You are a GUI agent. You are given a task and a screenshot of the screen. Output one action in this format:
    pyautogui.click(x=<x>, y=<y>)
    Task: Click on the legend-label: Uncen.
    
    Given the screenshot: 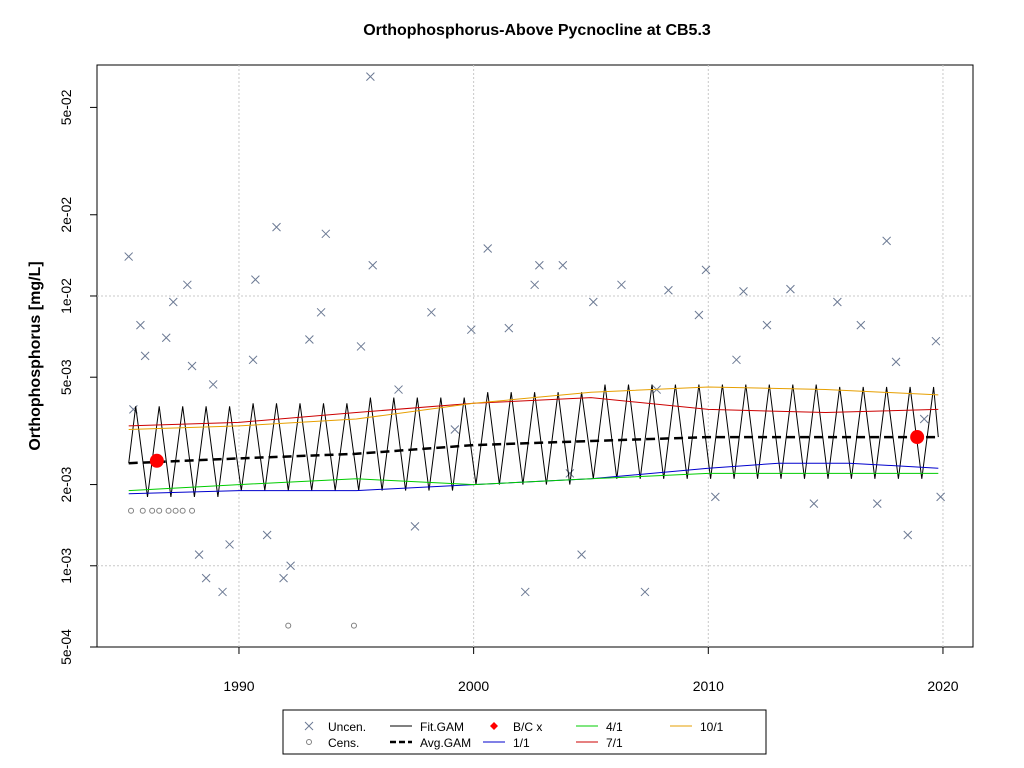 What is the action you would take?
    pyautogui.click(x=347, y=727)
    